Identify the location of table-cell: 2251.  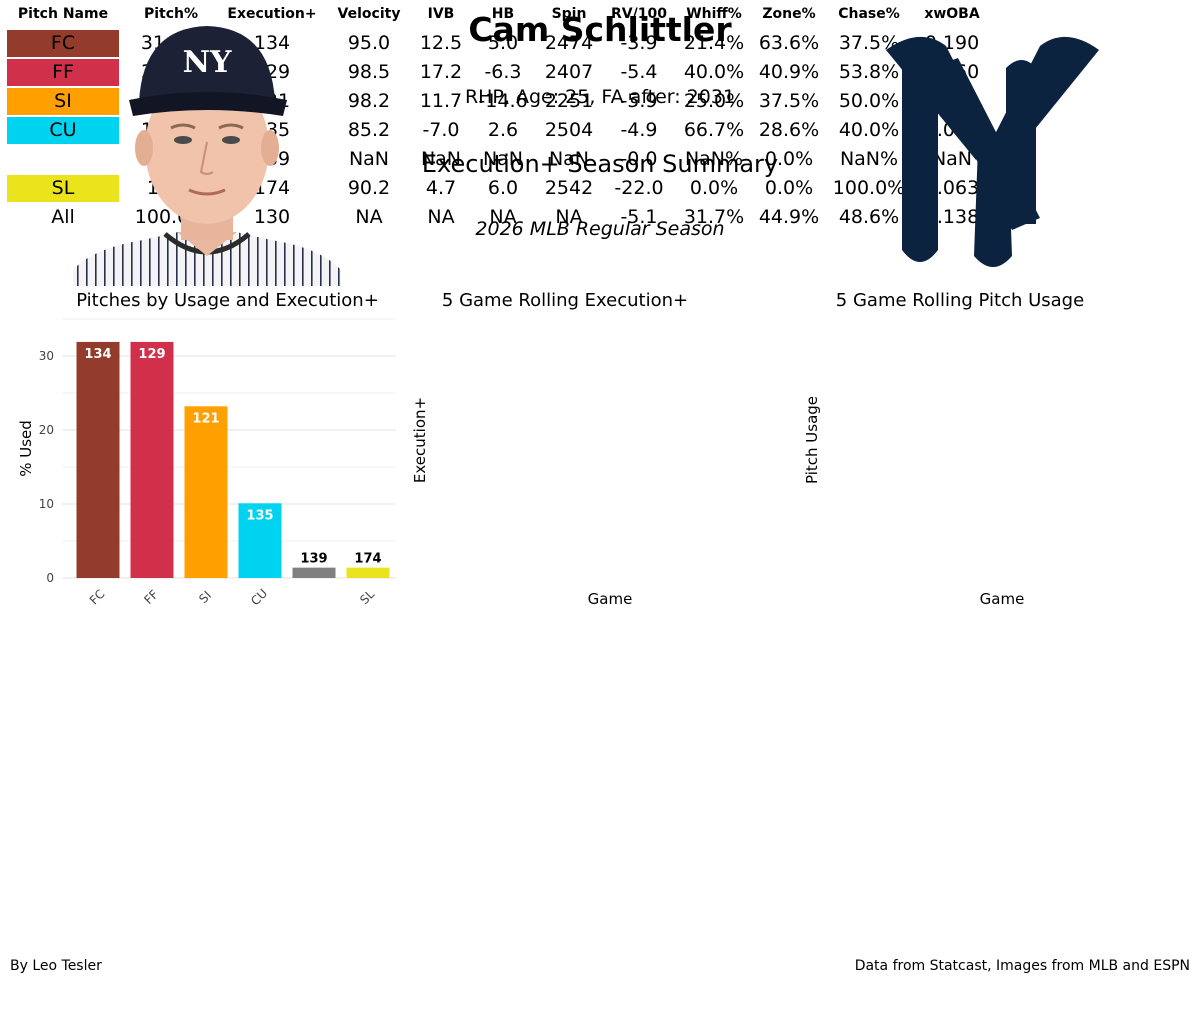
(569, 100).